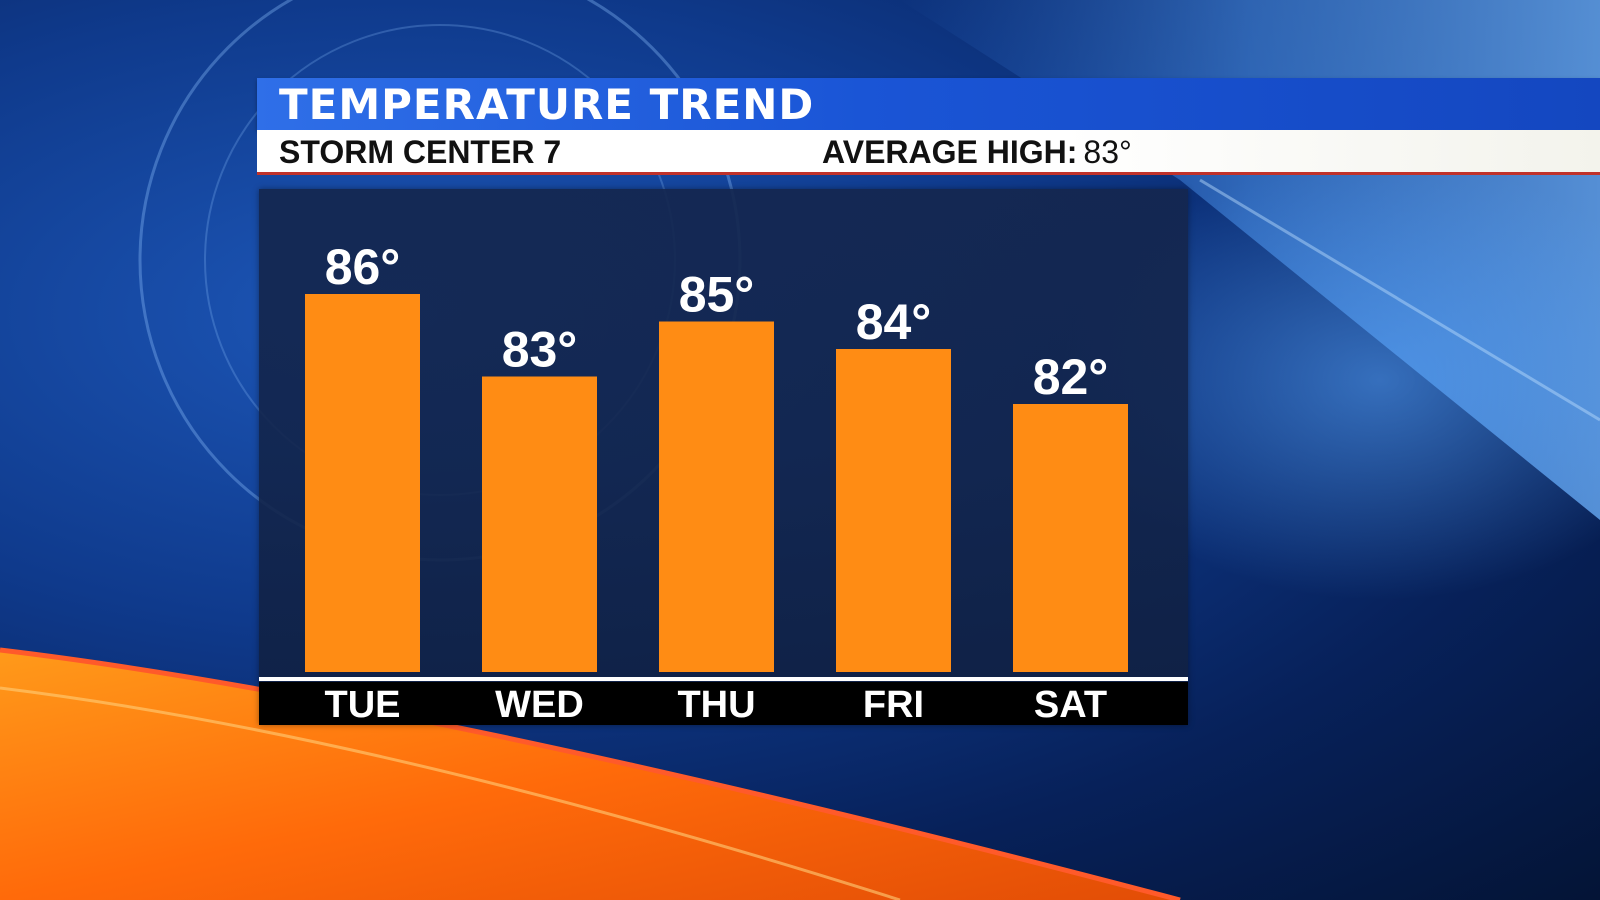 The image size is (1600, 900). I want to click on data-label-tue: 86°, so click(363, 267).